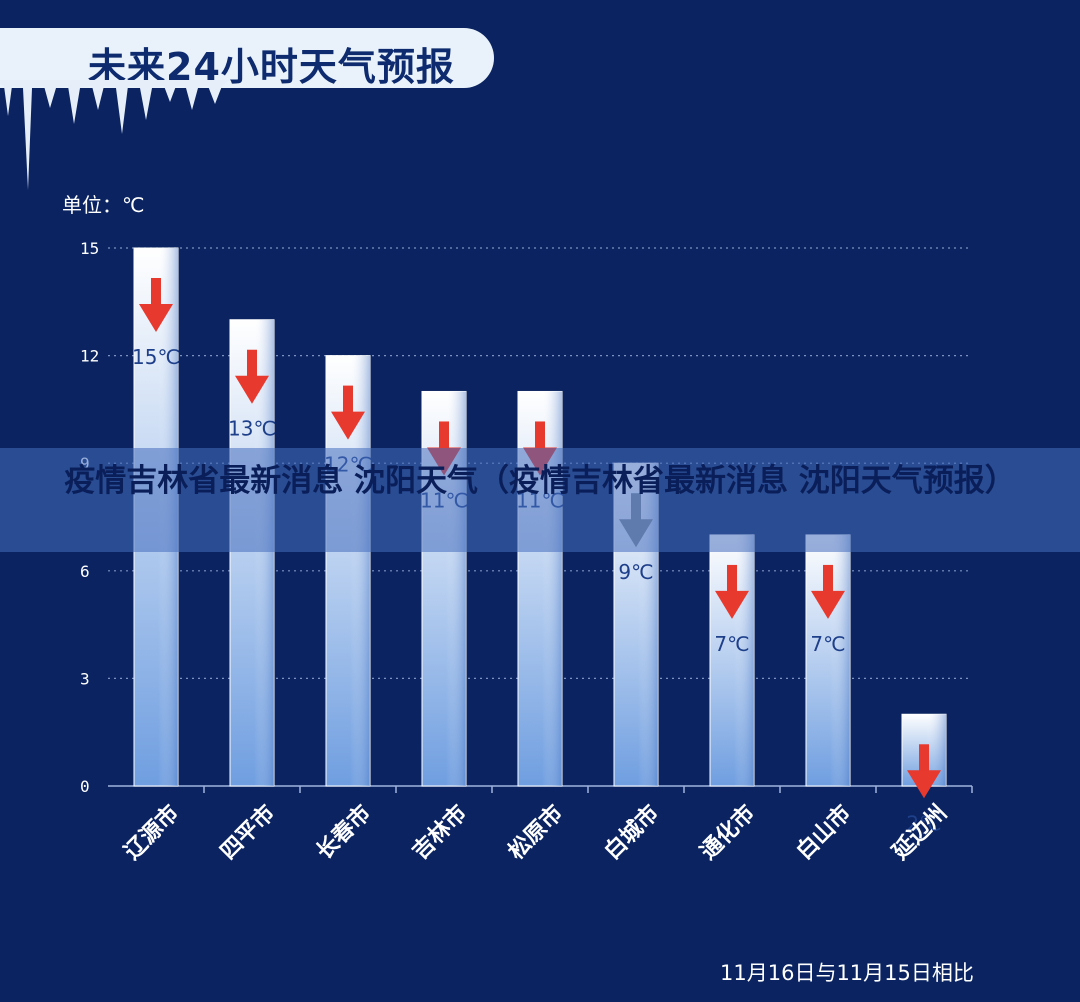 The width and height of the screenshot is (1080, 1002). What do you see at coordinates (103, 205) in the screenshot?
I see `unit-label: 单位：℃` at bounding box center [103, 205].